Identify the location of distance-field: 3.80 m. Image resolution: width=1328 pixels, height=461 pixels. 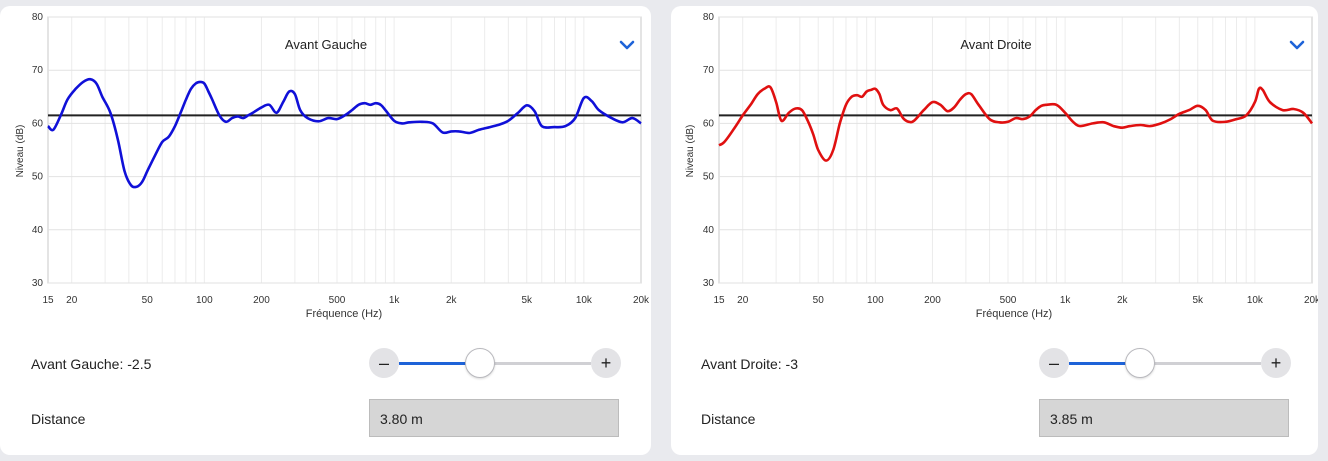
(494, 418).